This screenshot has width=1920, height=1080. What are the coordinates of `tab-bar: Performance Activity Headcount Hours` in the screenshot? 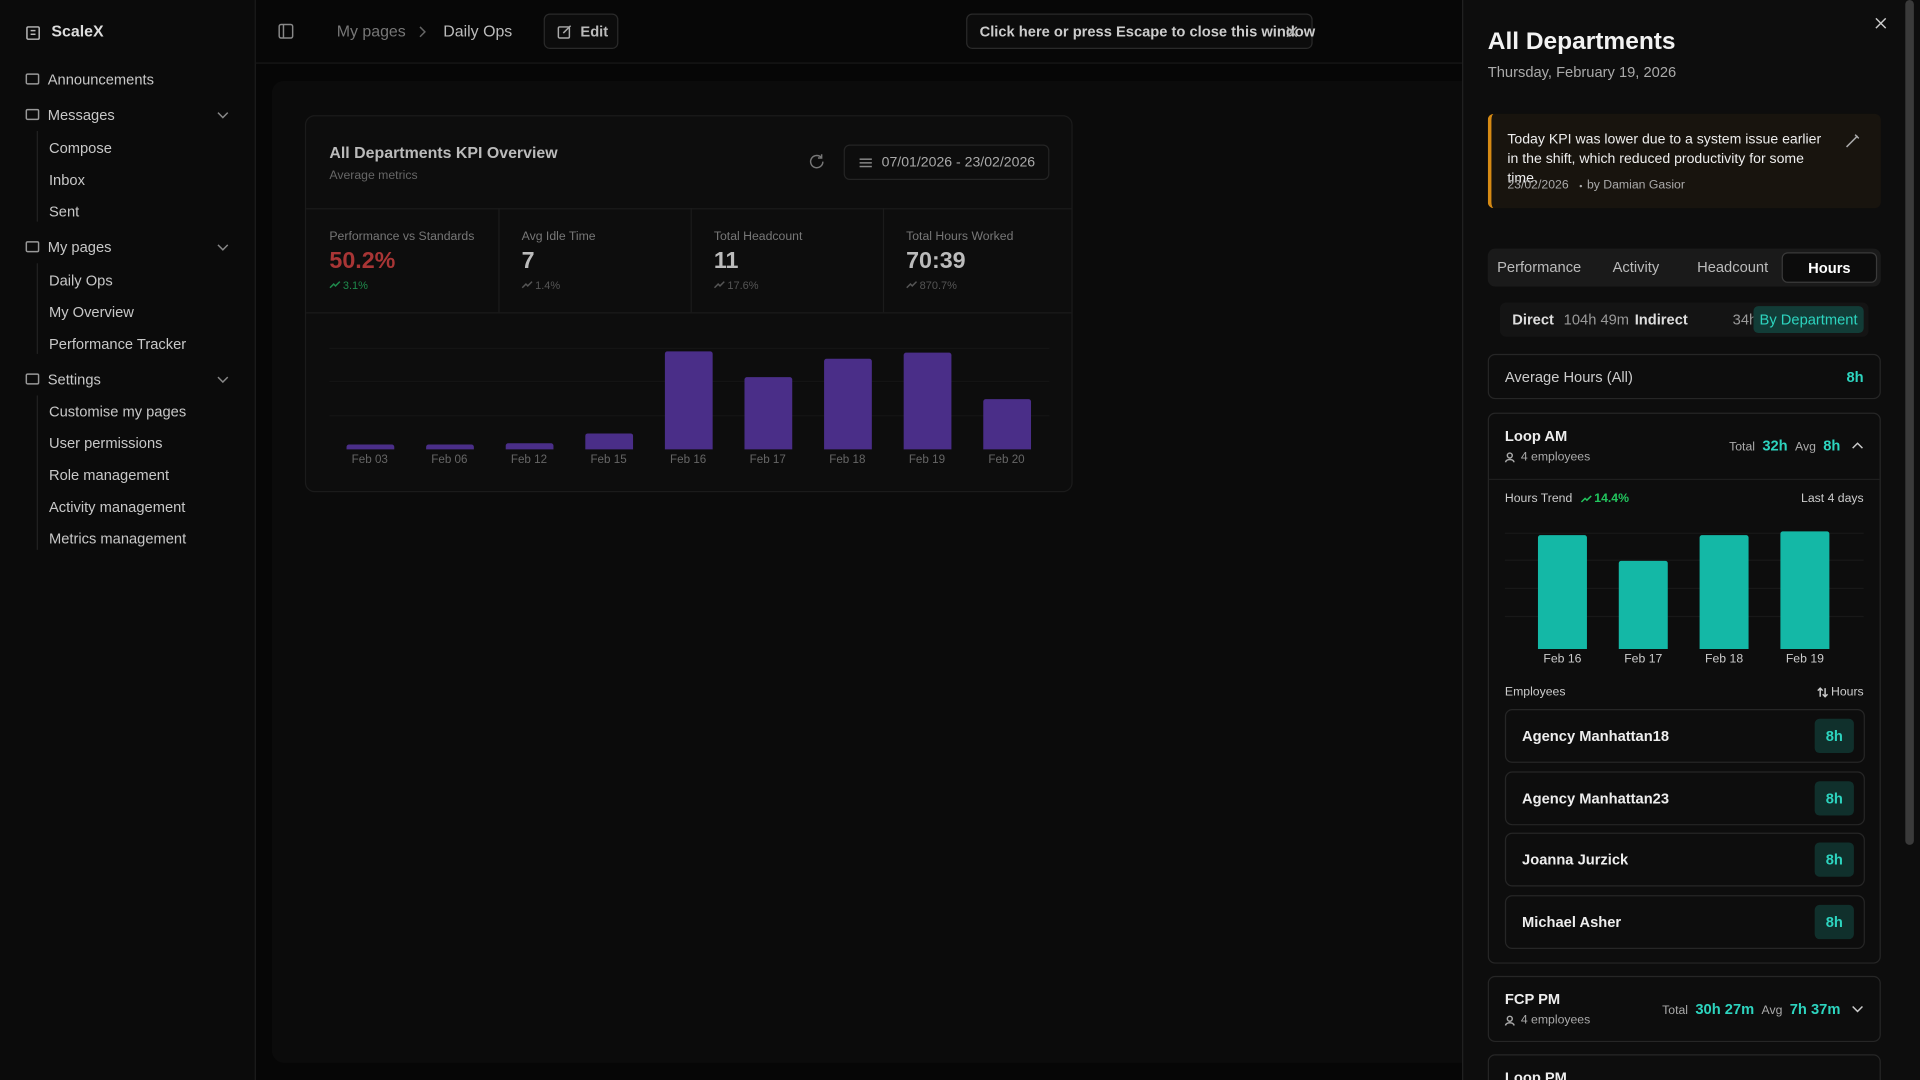 It's located at (1684, 267).